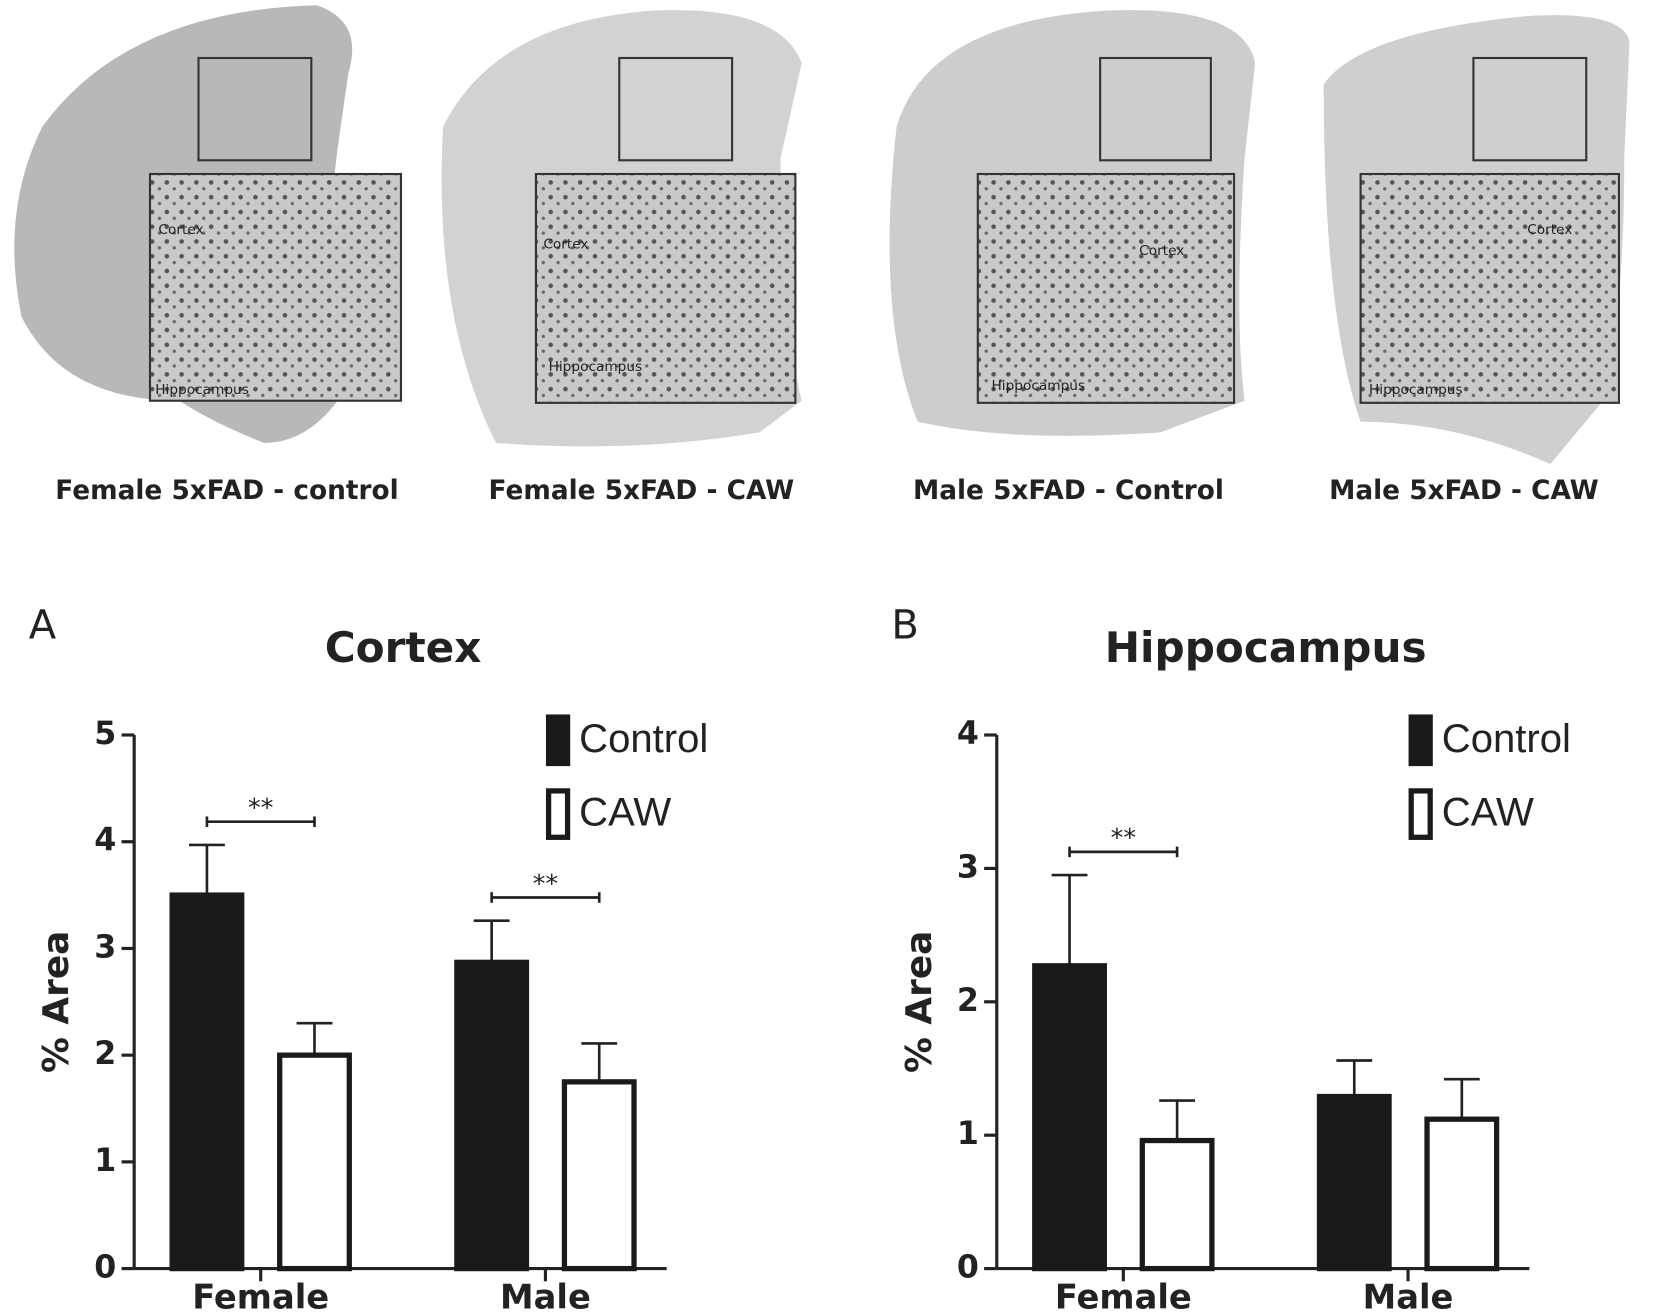  Describe the element at coordinates (43, 625) in the screenshot. I see `panel-letter: A` at that location.